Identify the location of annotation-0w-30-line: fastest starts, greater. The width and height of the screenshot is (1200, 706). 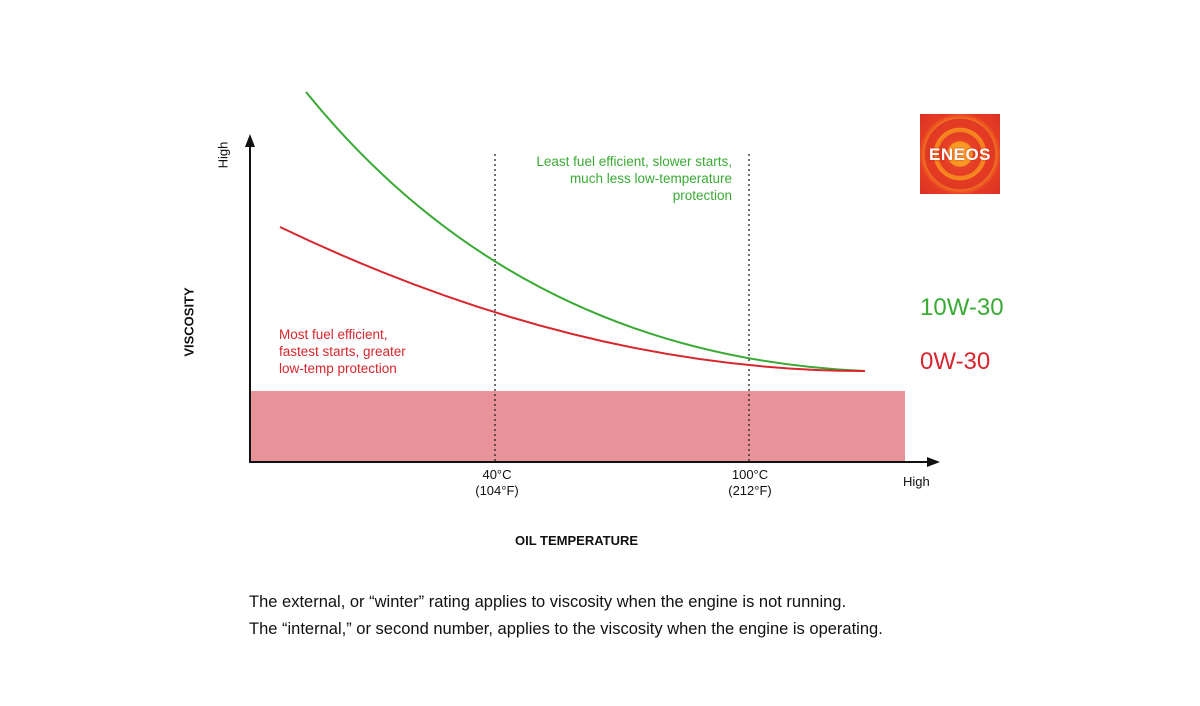
(342, 351).